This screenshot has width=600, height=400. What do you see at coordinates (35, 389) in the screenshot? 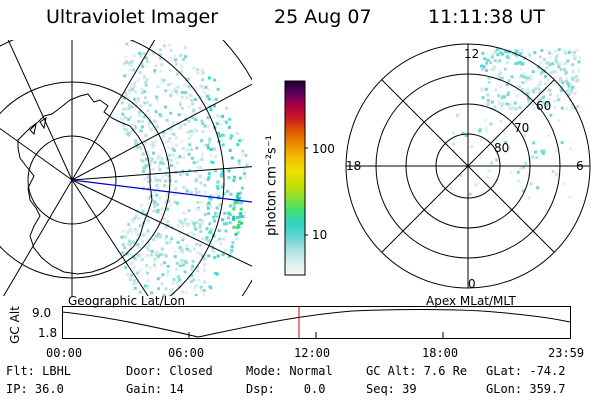
I see `status-ip: IP: 36.0` at bounding box center [35, 389].